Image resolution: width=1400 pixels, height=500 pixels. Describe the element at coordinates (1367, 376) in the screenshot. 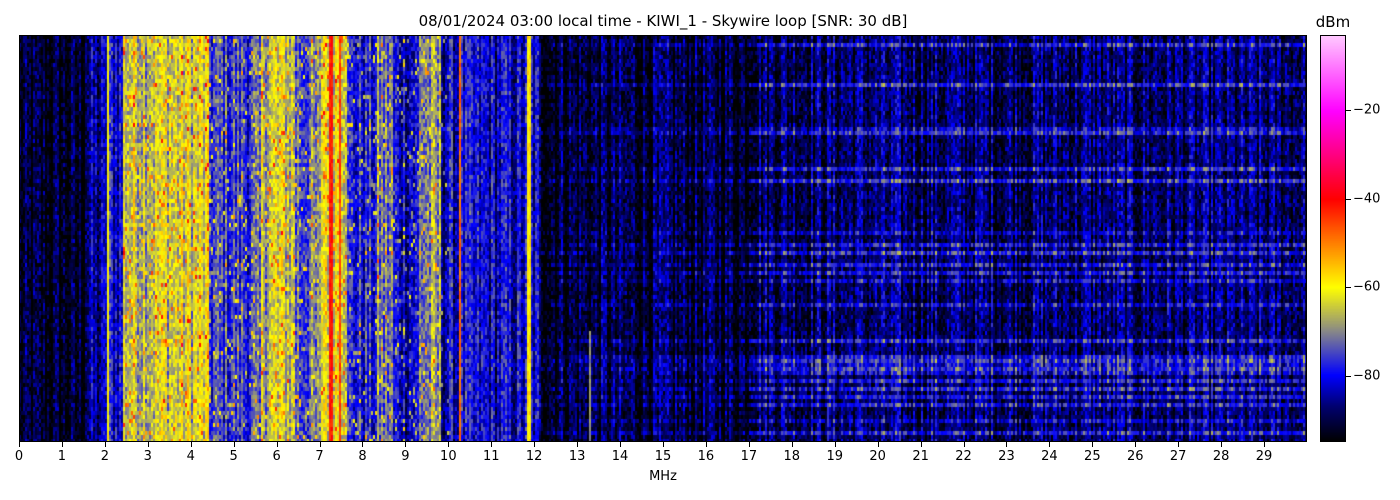

I see `colorbar-tick-label: −80` at that location.